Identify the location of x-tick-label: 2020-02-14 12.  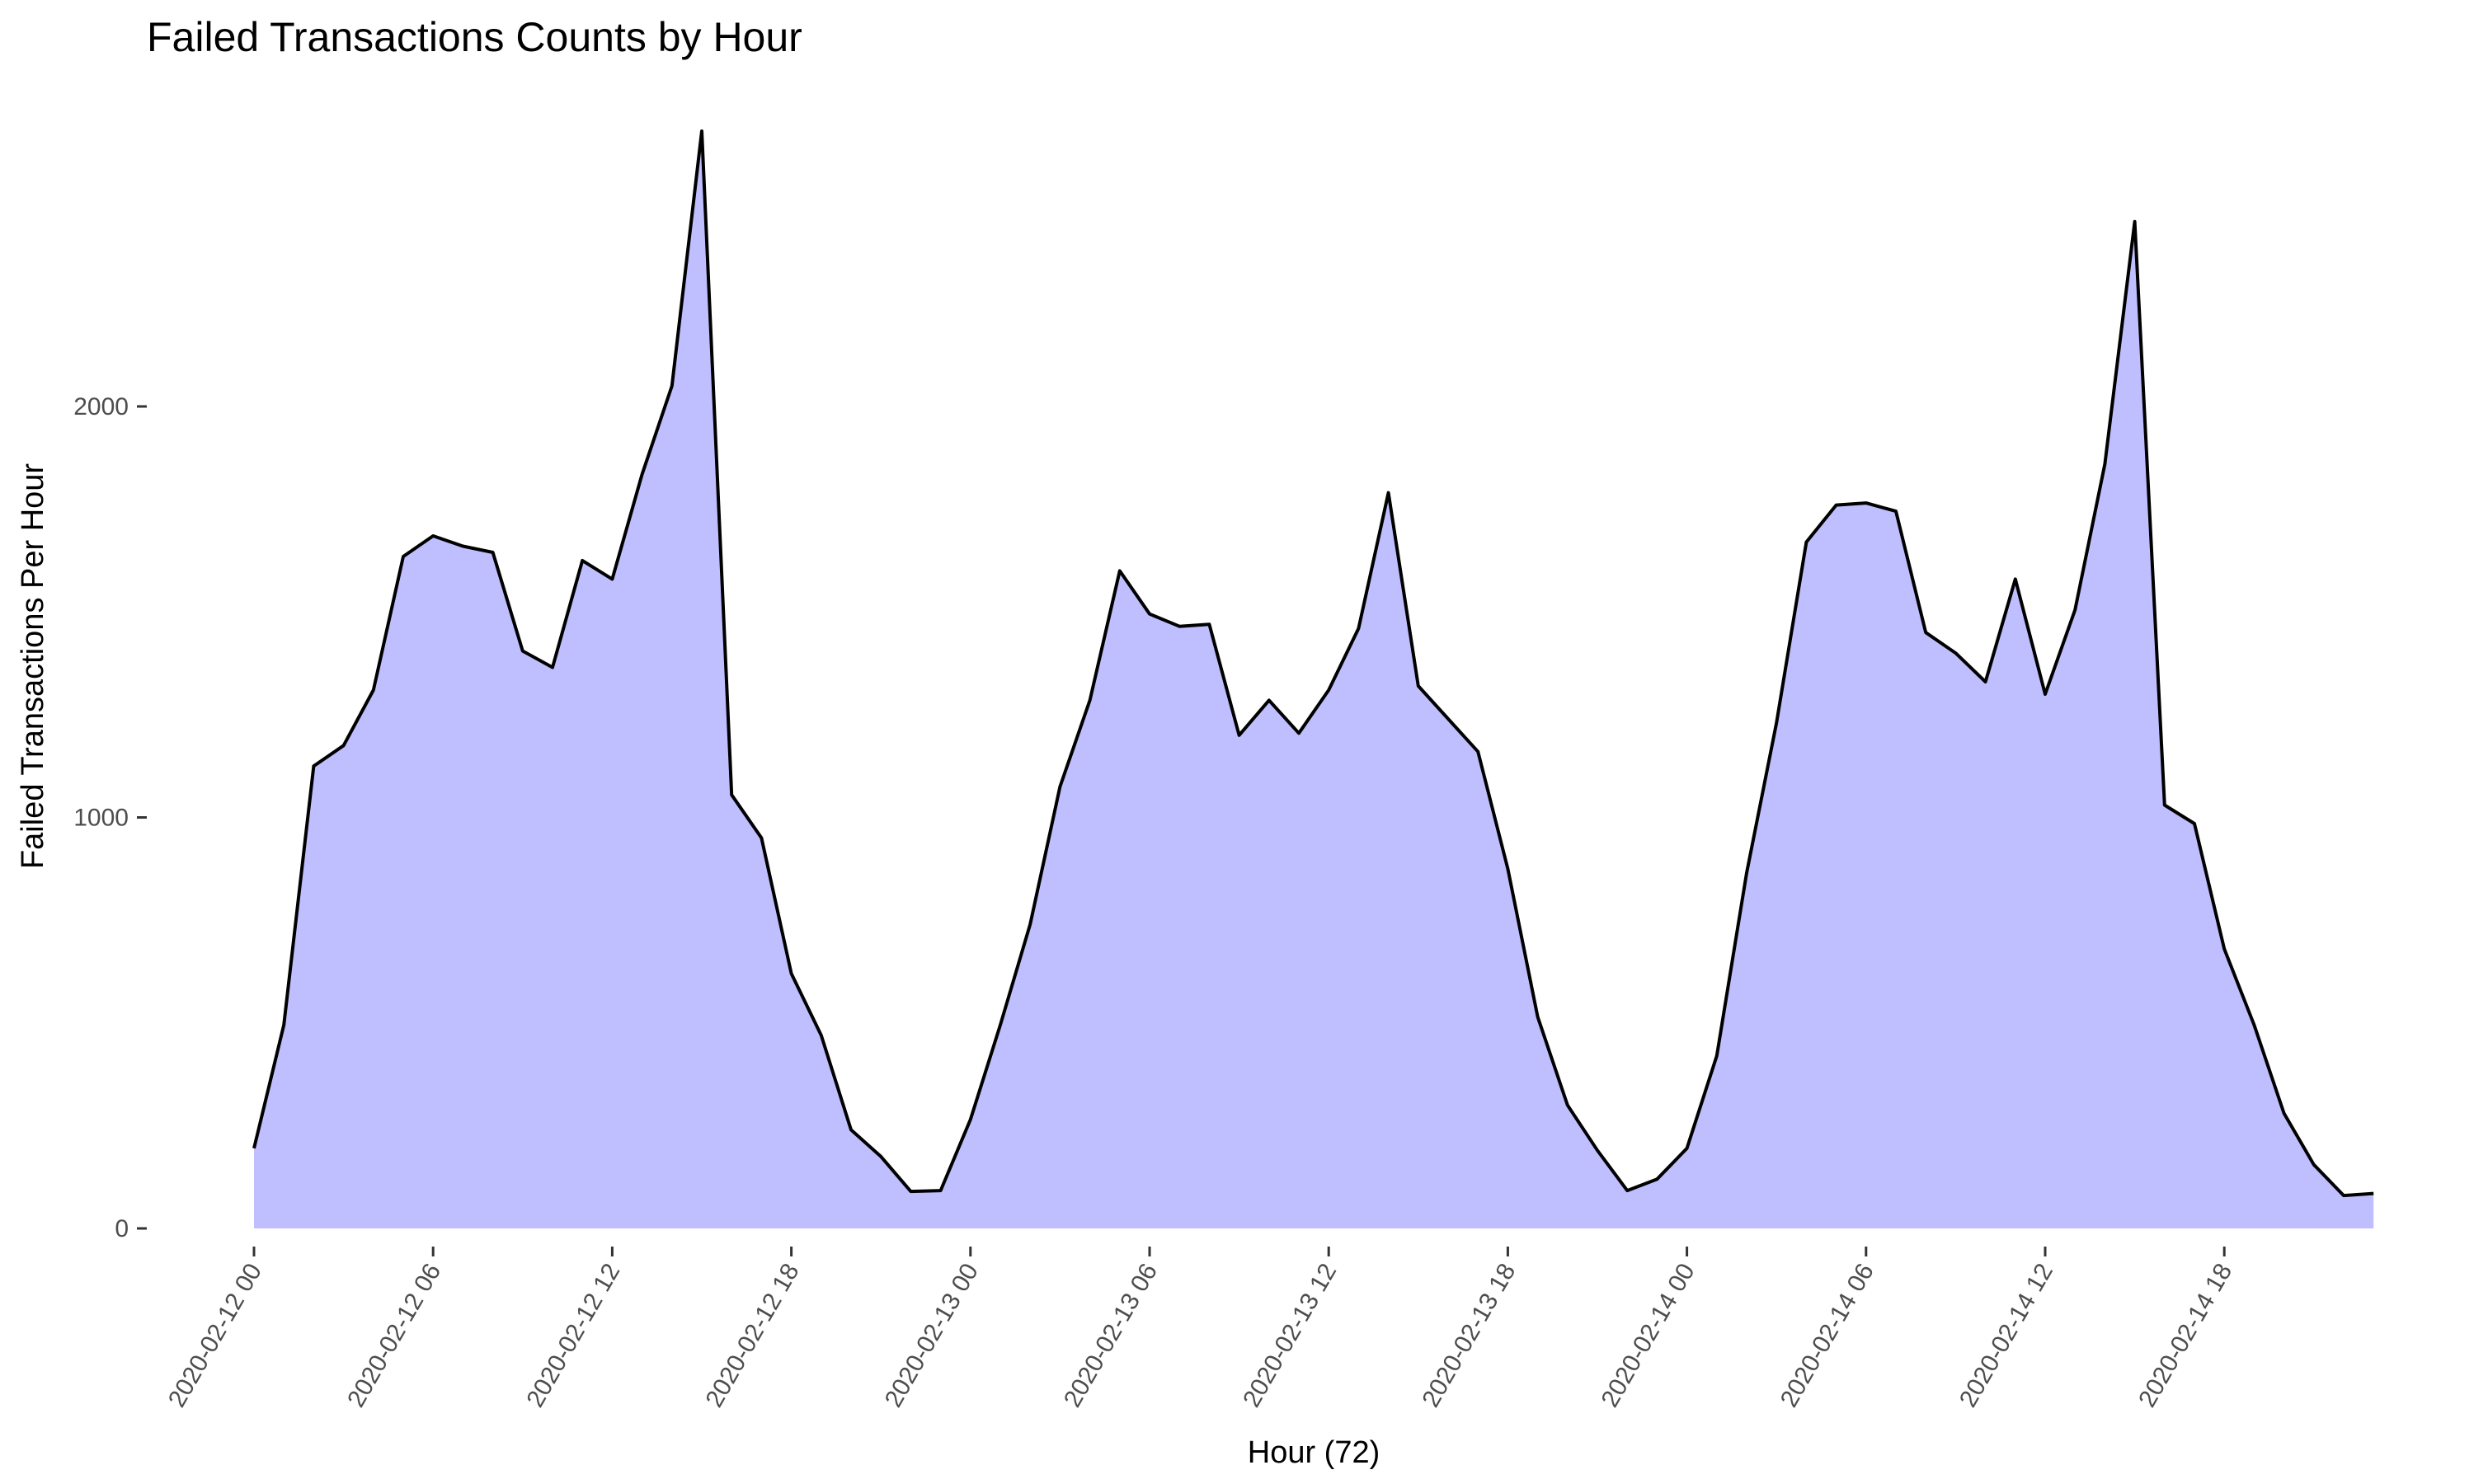
(2006, 1335).